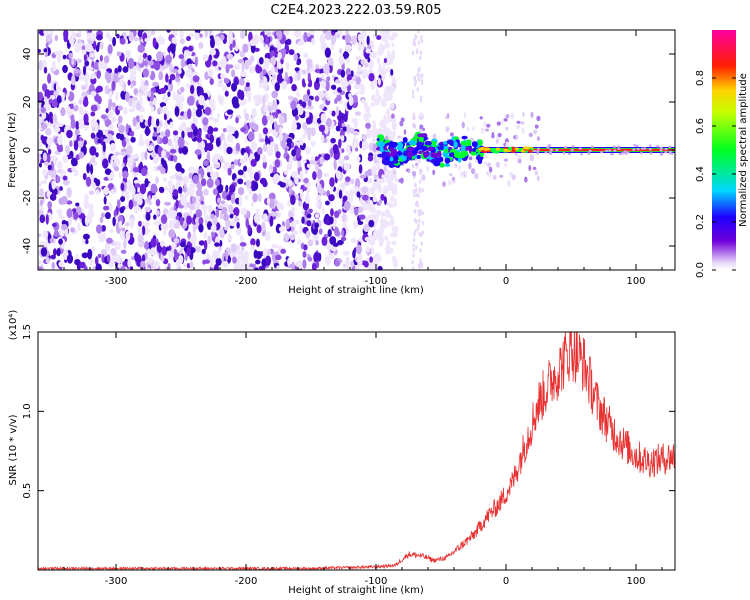  Describe the element at coordinates (715, 174) in the screenshot. I see `colorbar-ticks: 0.0 0.2 0.4 0.6 0.8` at that location.